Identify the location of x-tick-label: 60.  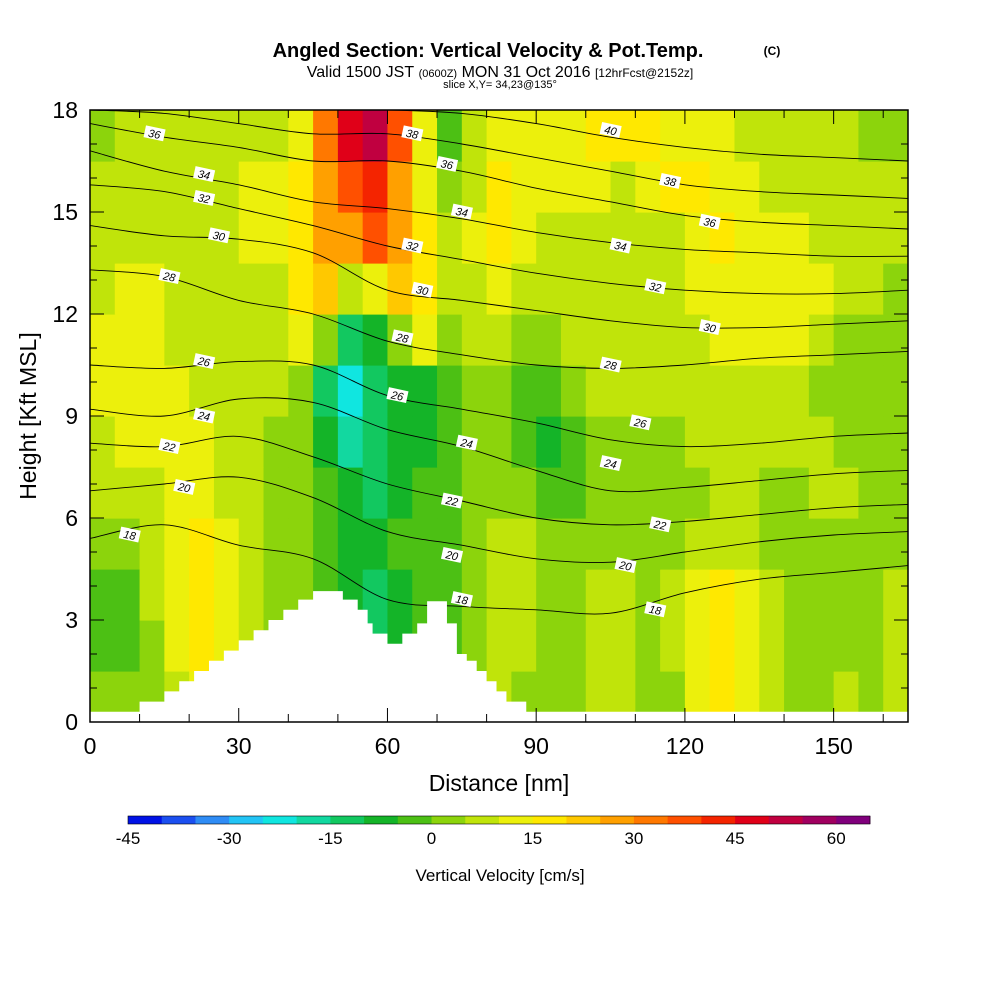
(388, 746).